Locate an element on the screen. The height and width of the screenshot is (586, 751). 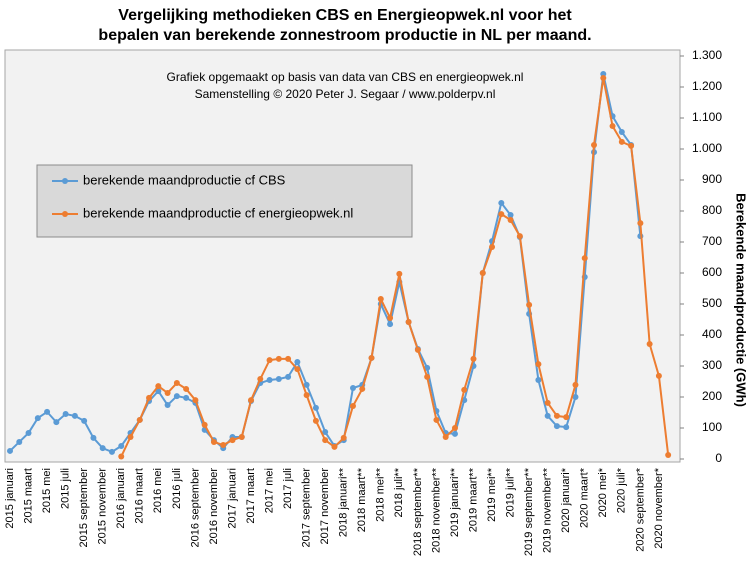
x-tick-label: 2016 september is located at coordinates (195, 508).